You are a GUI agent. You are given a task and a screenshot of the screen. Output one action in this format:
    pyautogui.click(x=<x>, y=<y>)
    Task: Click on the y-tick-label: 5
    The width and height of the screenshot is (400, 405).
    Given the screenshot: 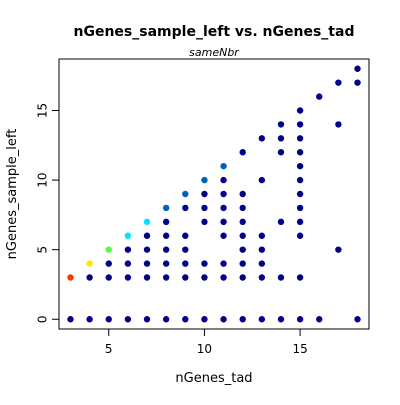 What is the action you would take?
    pyautogui.click(x=43, y=250)
    